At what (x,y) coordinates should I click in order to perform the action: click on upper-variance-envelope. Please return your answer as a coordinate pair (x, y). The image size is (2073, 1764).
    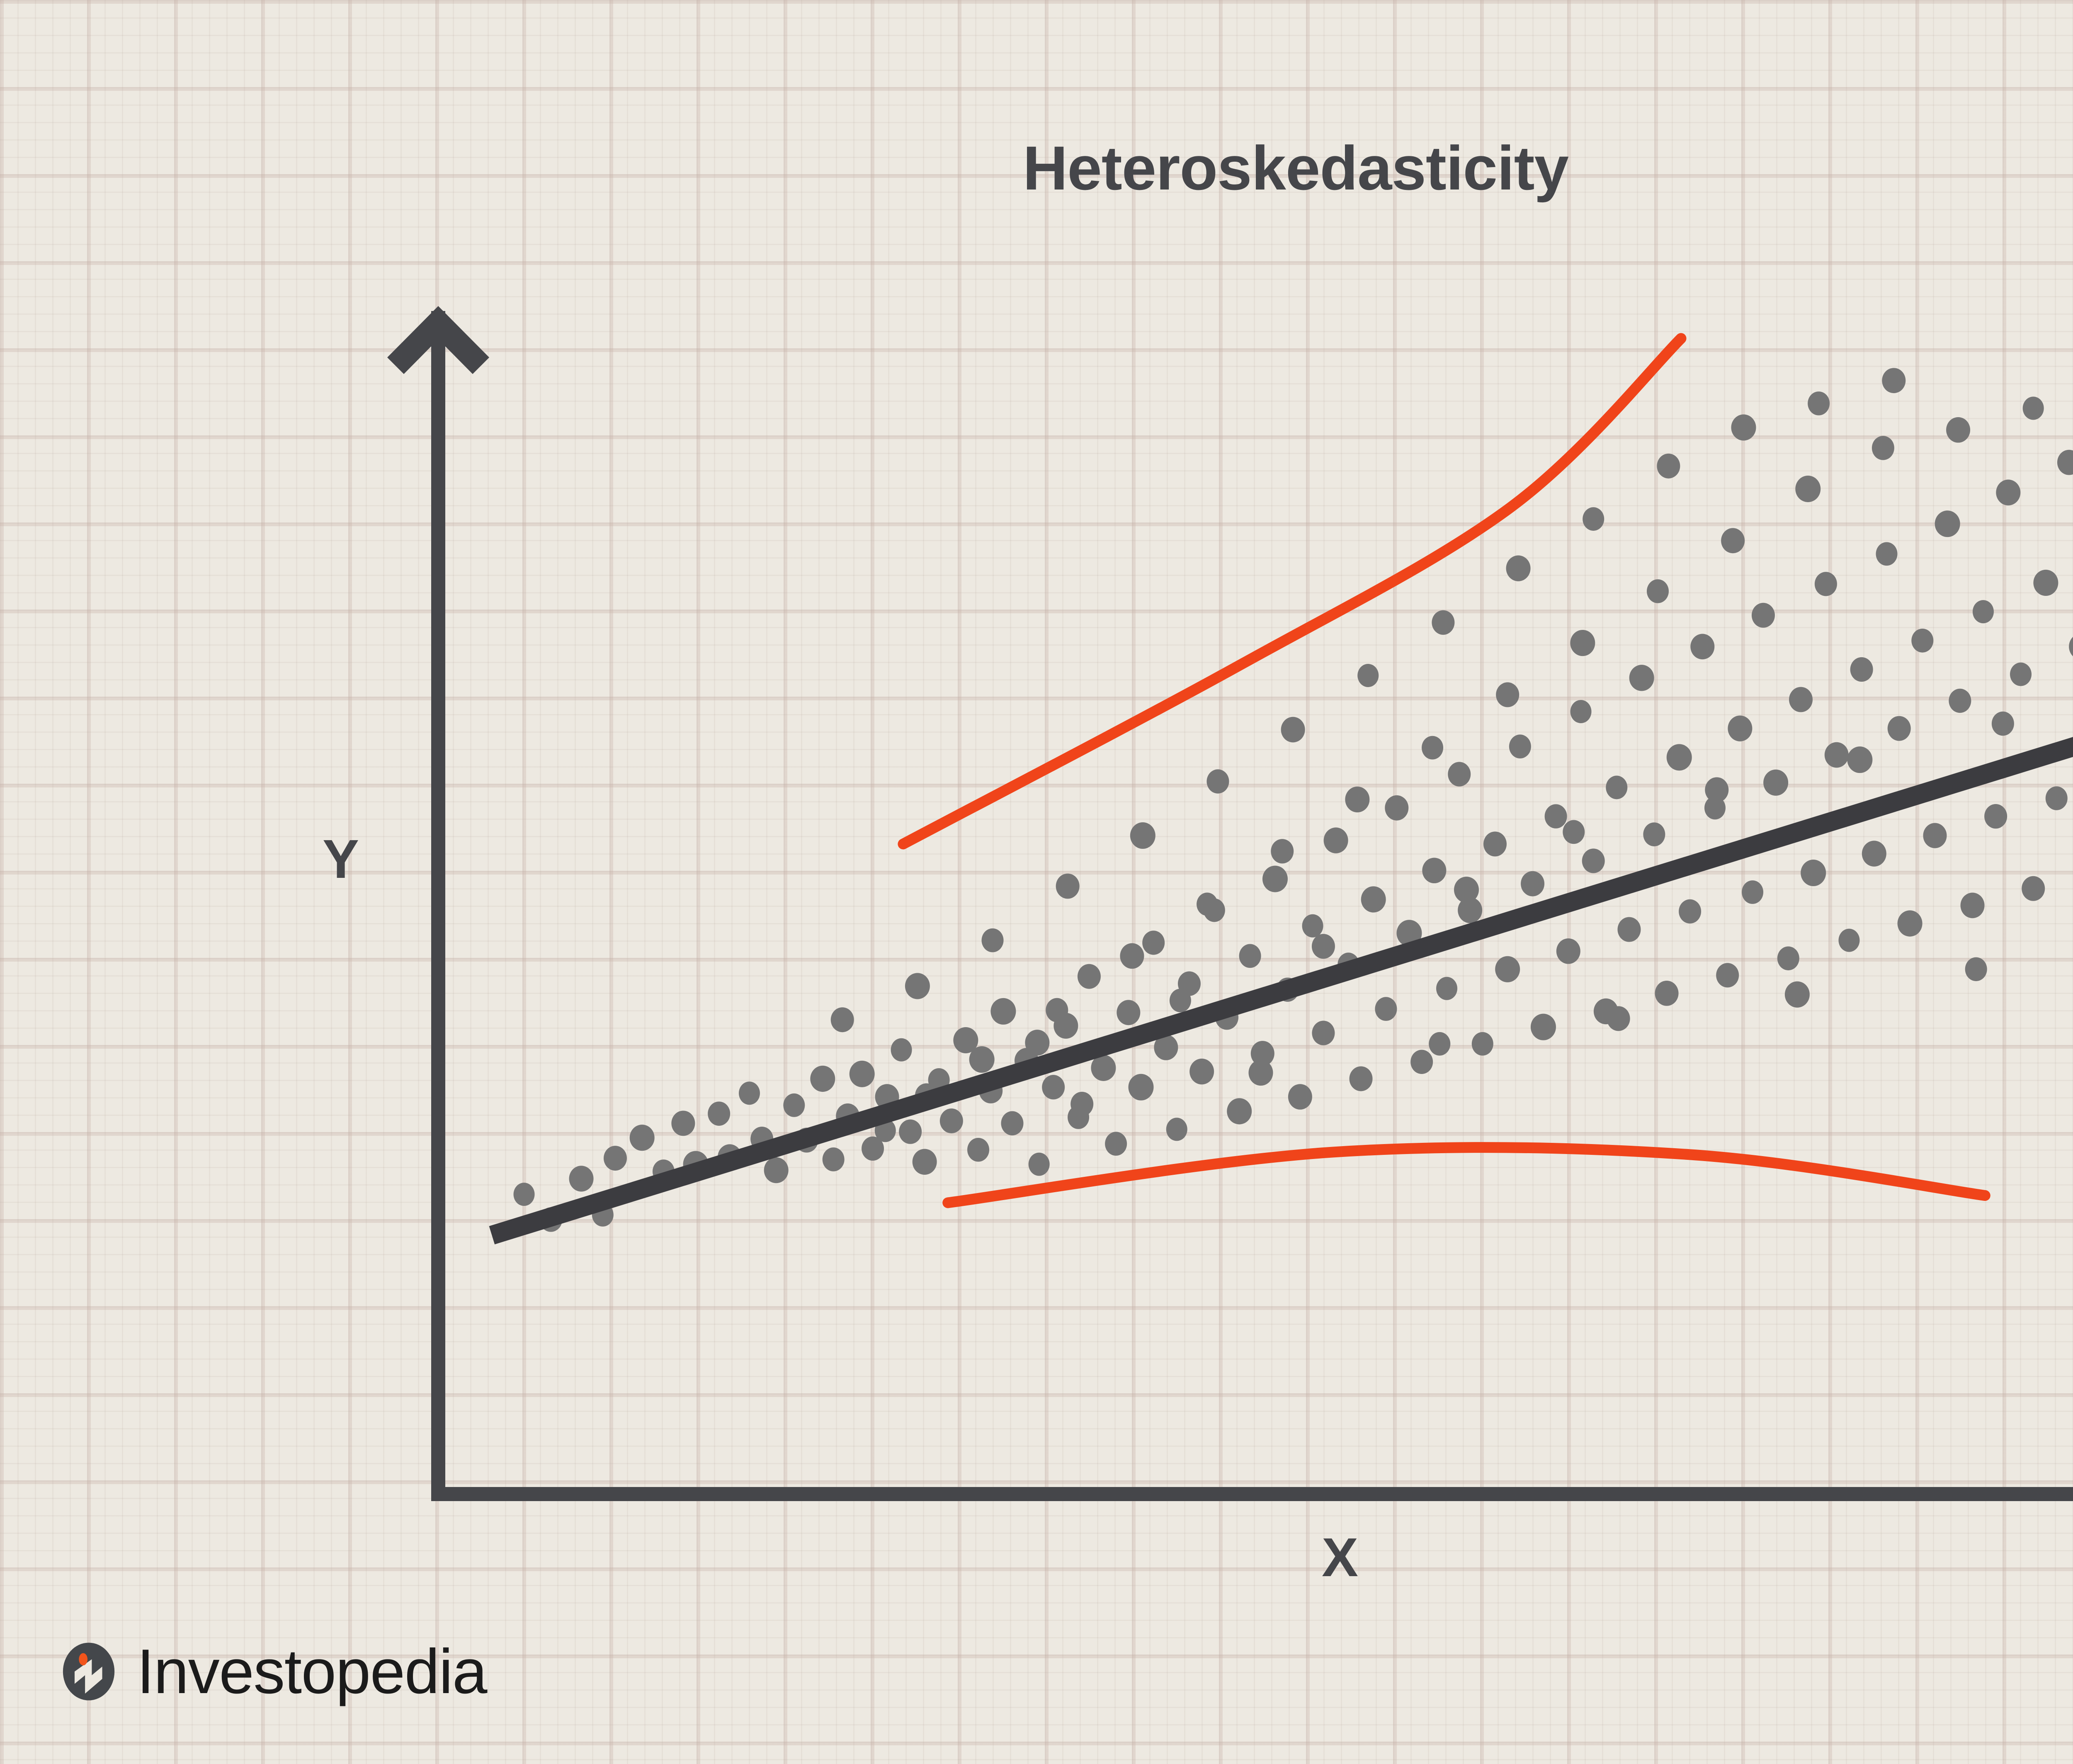
    Looking at the image, I should click on (1293, 592).